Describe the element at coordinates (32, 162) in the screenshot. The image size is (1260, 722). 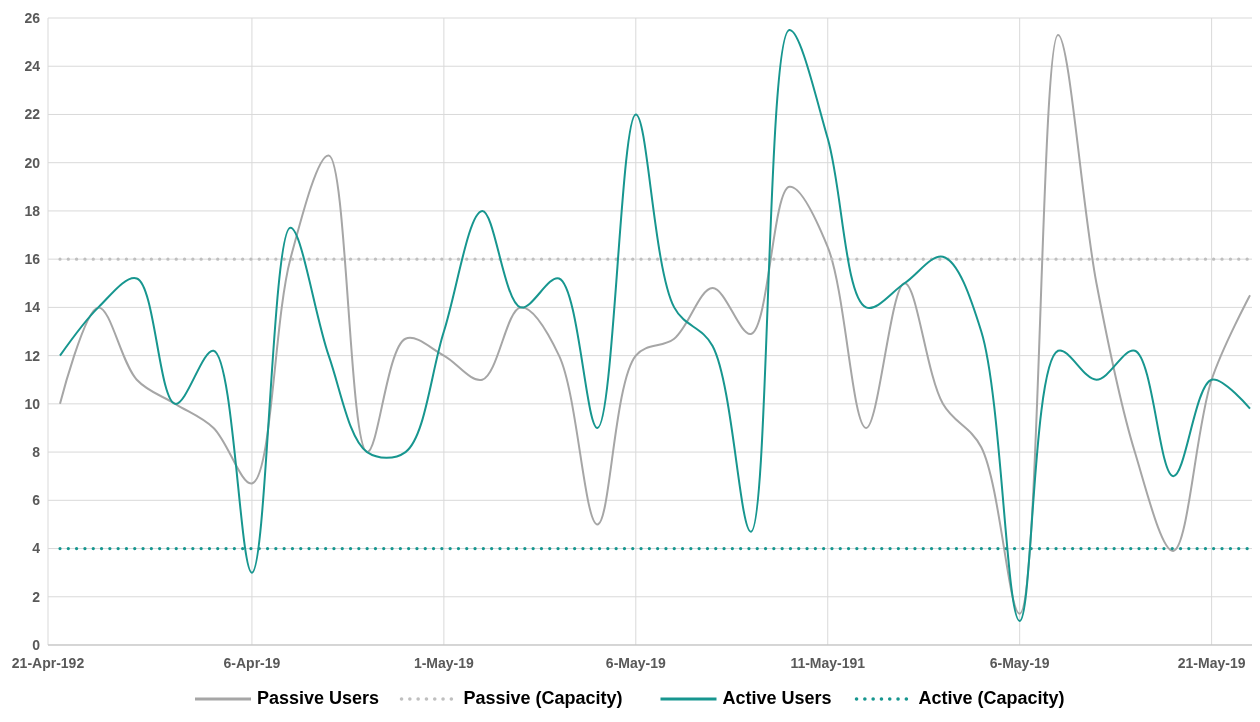
I see `y-tick-label: 20` at that location.